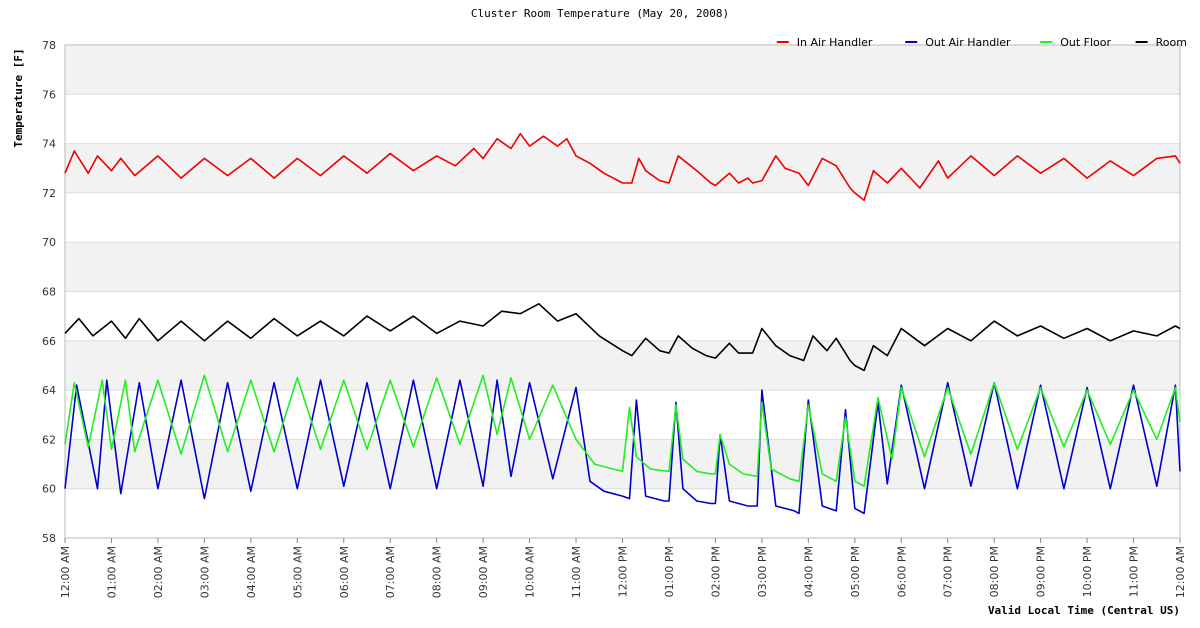  What do you see at coordinates (994, 571) in the screenshot?
I see `x-tick-label: 08:00 PM` at bounding box center [994, 571].